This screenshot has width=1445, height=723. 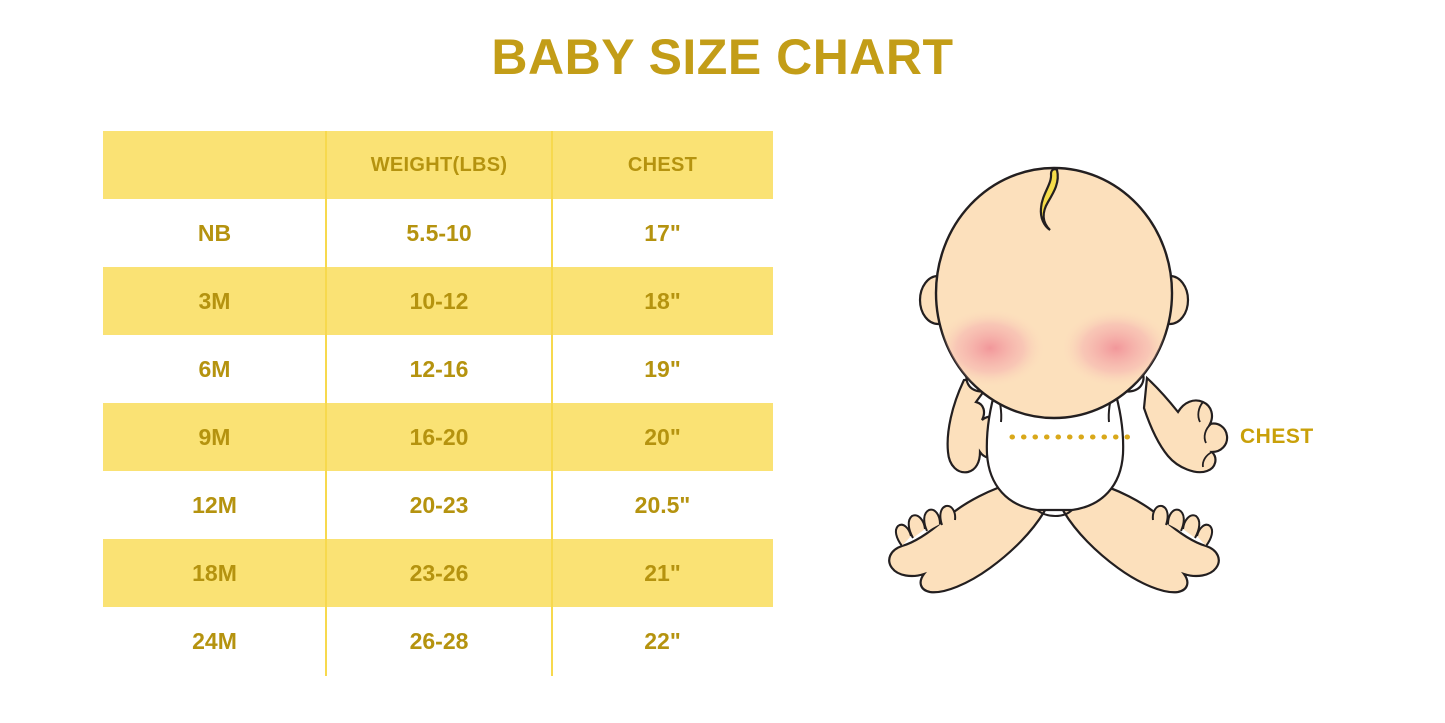 I want to click on table-header-row: WEIGHT(LBS) CHEST, so click(x=438, y=165).